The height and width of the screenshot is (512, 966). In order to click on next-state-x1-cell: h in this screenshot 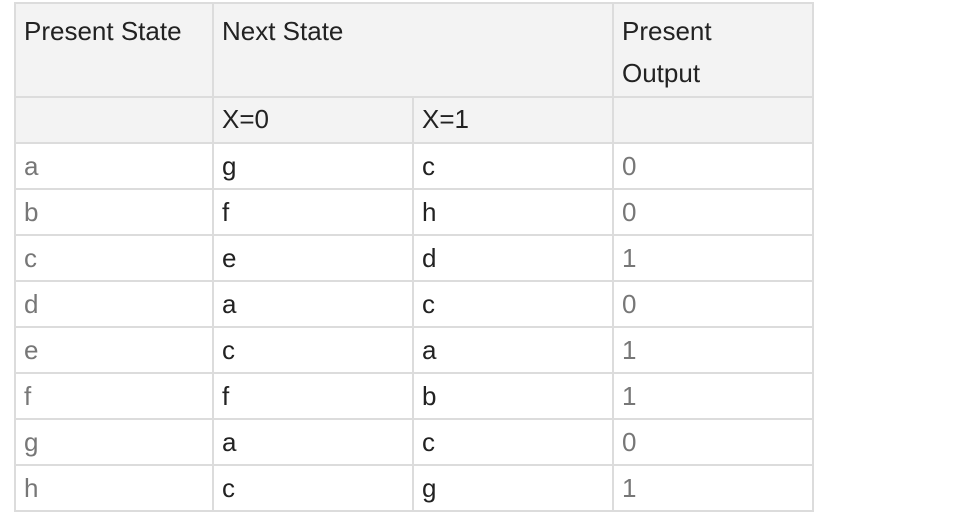, I will do `click(513, 212)`.